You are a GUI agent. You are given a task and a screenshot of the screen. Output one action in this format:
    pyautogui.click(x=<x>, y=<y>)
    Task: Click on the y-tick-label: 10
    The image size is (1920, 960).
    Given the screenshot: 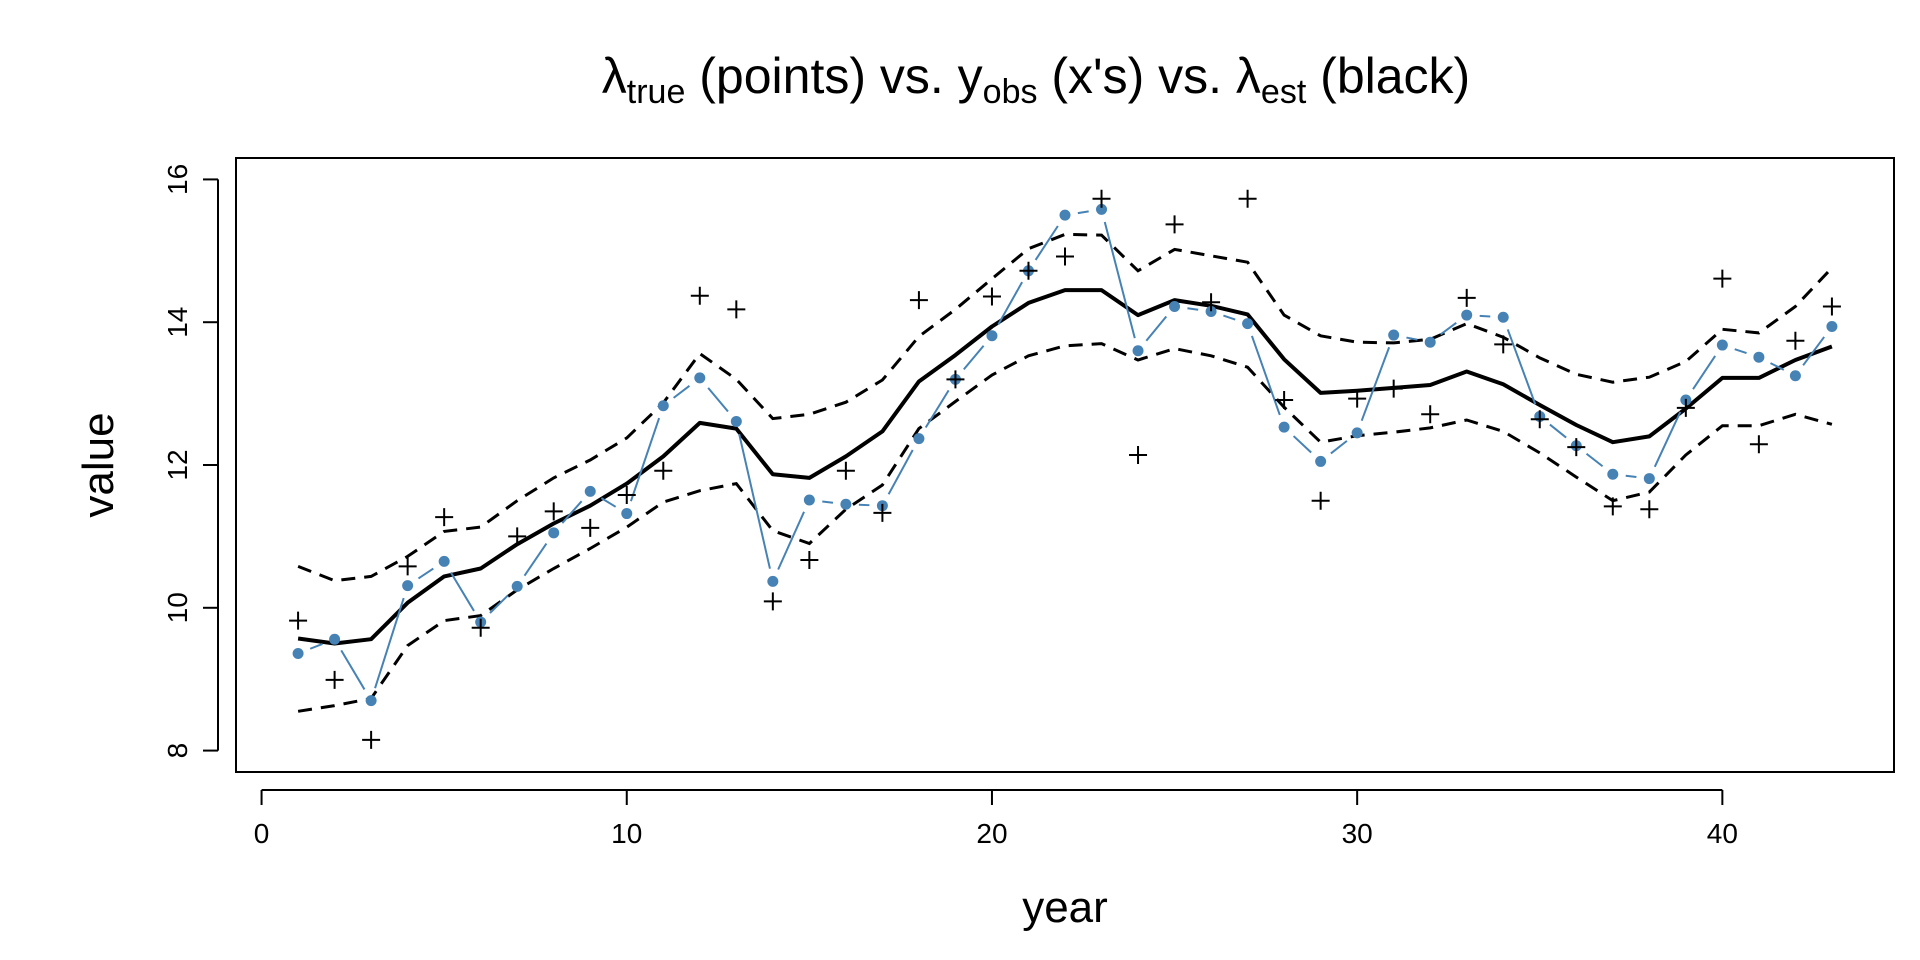 What is the action you would take?
    pyautogui.click(x=177, y=607)
    